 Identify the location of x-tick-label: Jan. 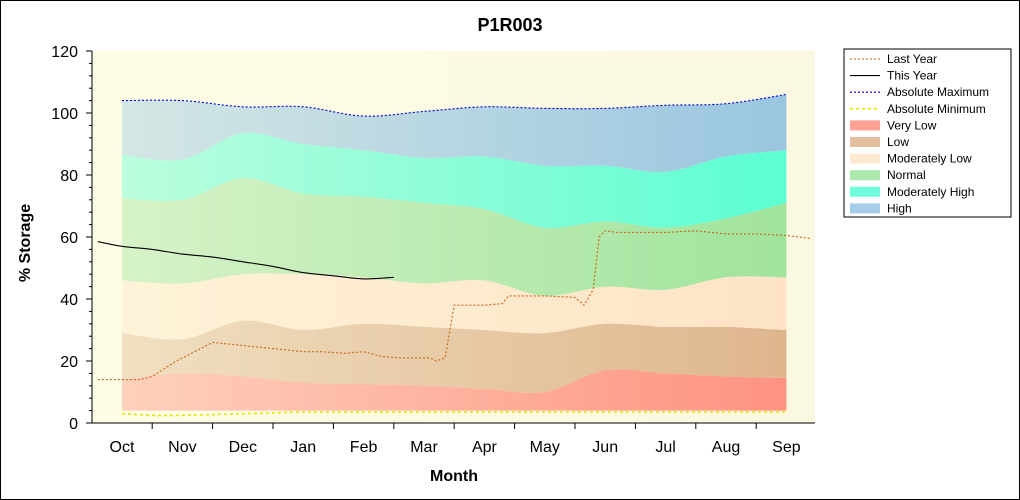
(303, 447).